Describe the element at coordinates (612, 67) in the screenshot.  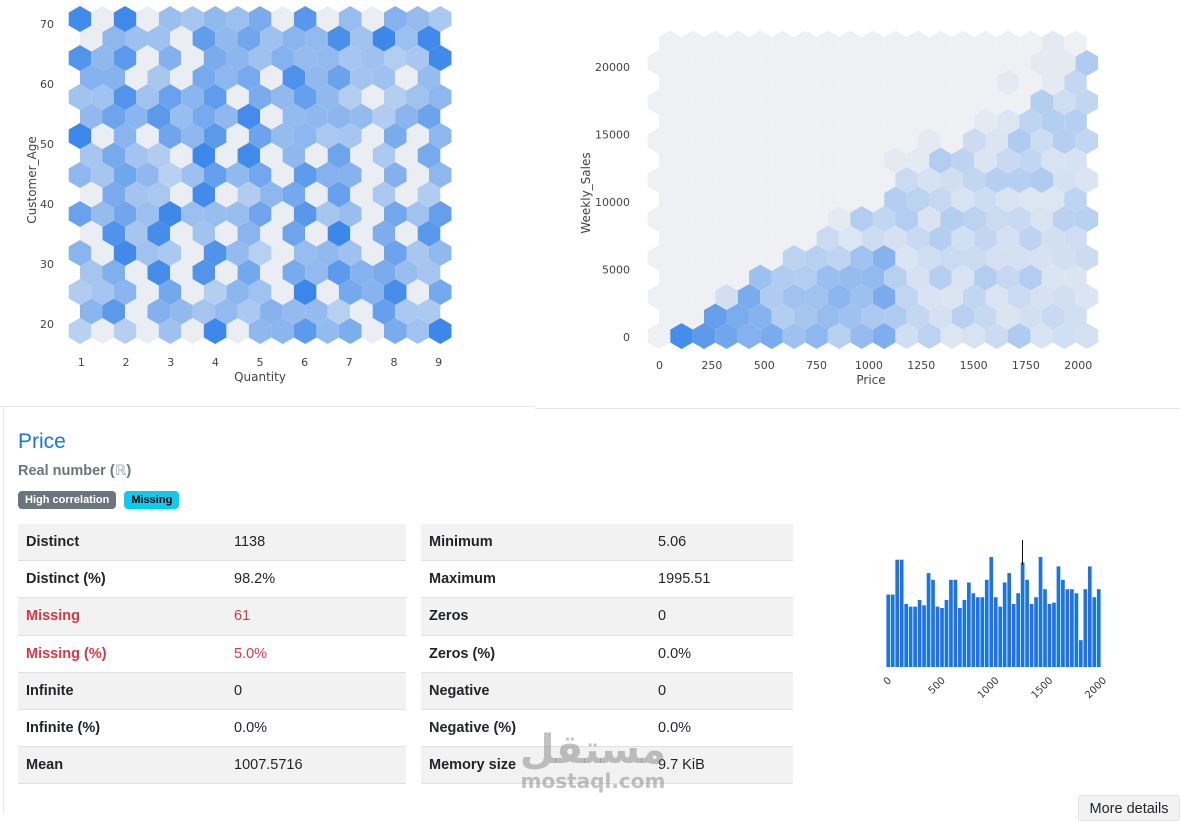
I see `y-tick-label: 20000` at that location.